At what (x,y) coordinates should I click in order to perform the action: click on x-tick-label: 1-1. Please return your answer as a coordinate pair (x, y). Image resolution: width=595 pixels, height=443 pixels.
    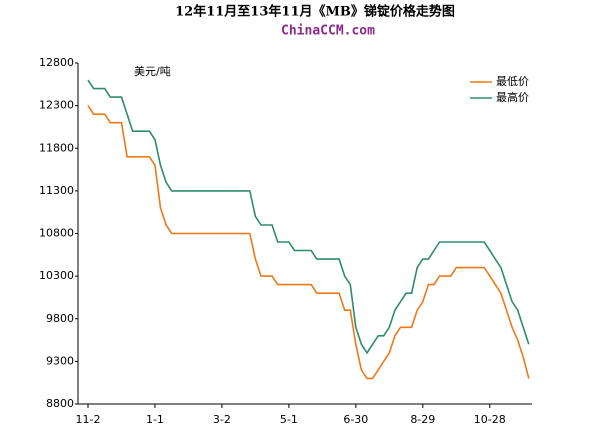
    Looking at the image, I should click on (155, 419).